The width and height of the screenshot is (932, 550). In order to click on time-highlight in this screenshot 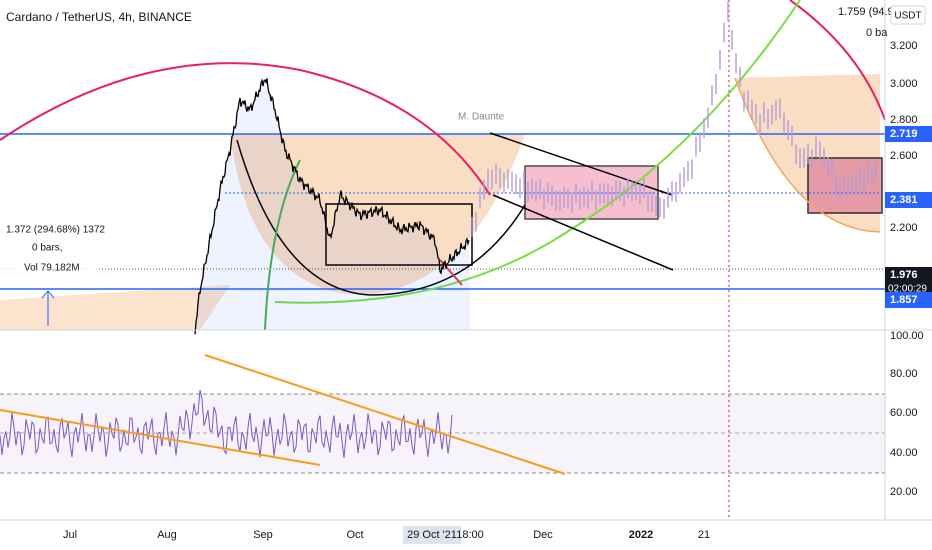, I will do `click(432, 535)`.